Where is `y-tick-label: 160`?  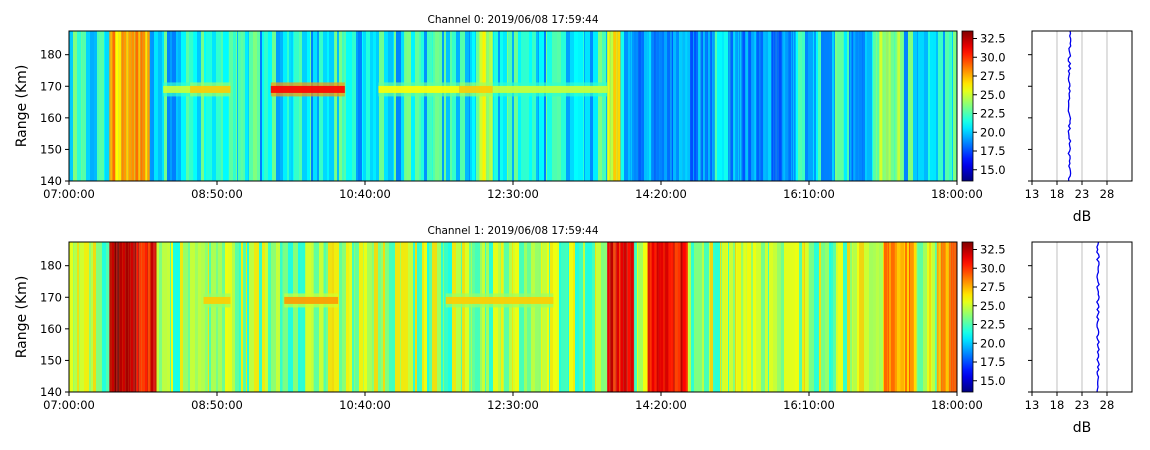 y-tick-label: 160 is located at coordinates (51, 329).